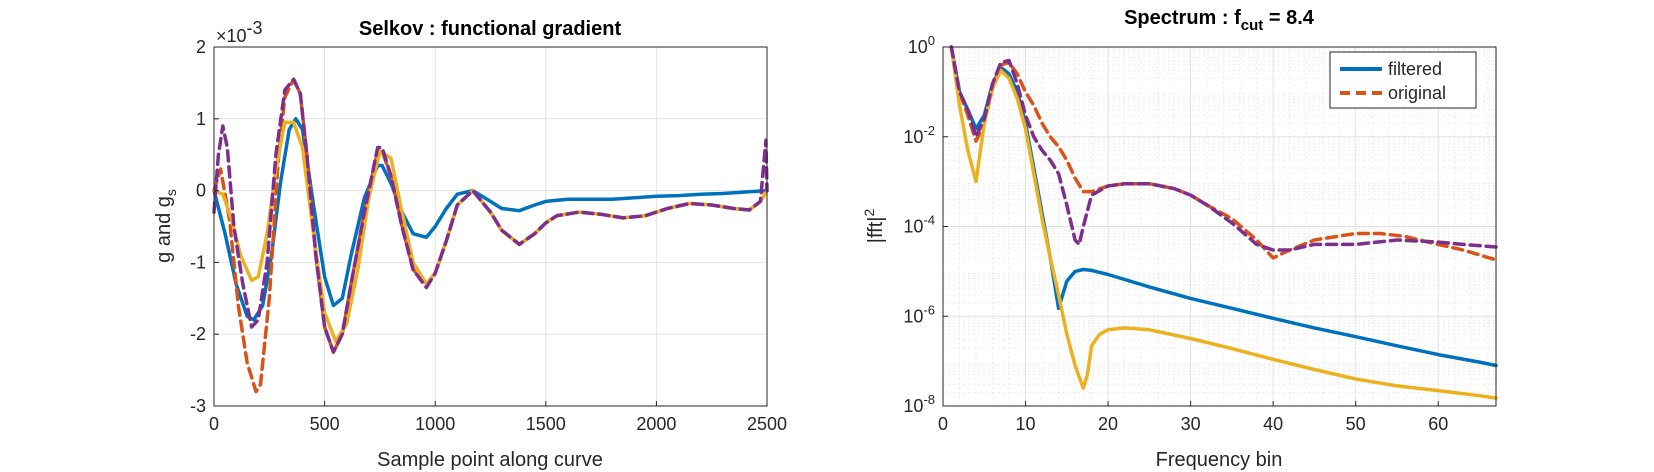 The height and width of the screenshot is (472, 1654). What do you see at coordinates (198, 262) in the screenshot?
I see `left-y-tick-label: -1` at bounding box center [198, 262].